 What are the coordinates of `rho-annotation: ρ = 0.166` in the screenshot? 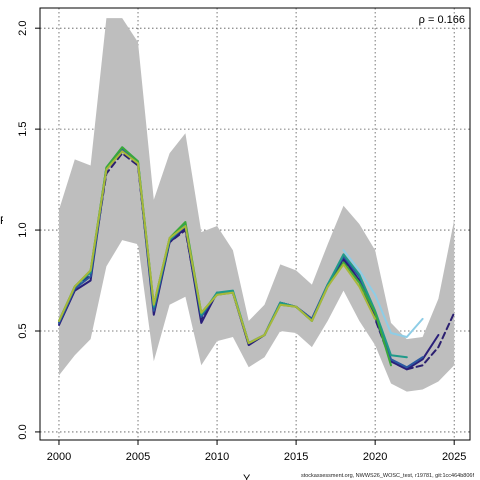 It's located at (442, 20).